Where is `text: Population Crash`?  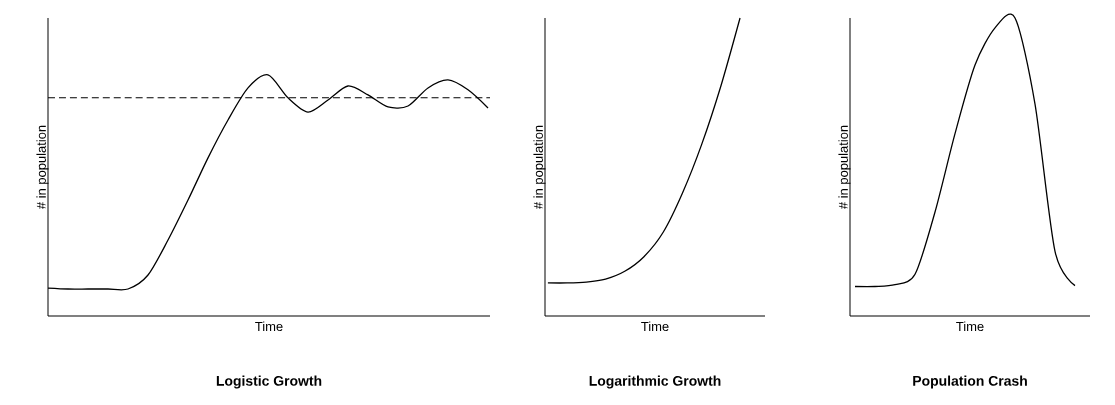
text: Population Crash is located at coordinates (970, 382).